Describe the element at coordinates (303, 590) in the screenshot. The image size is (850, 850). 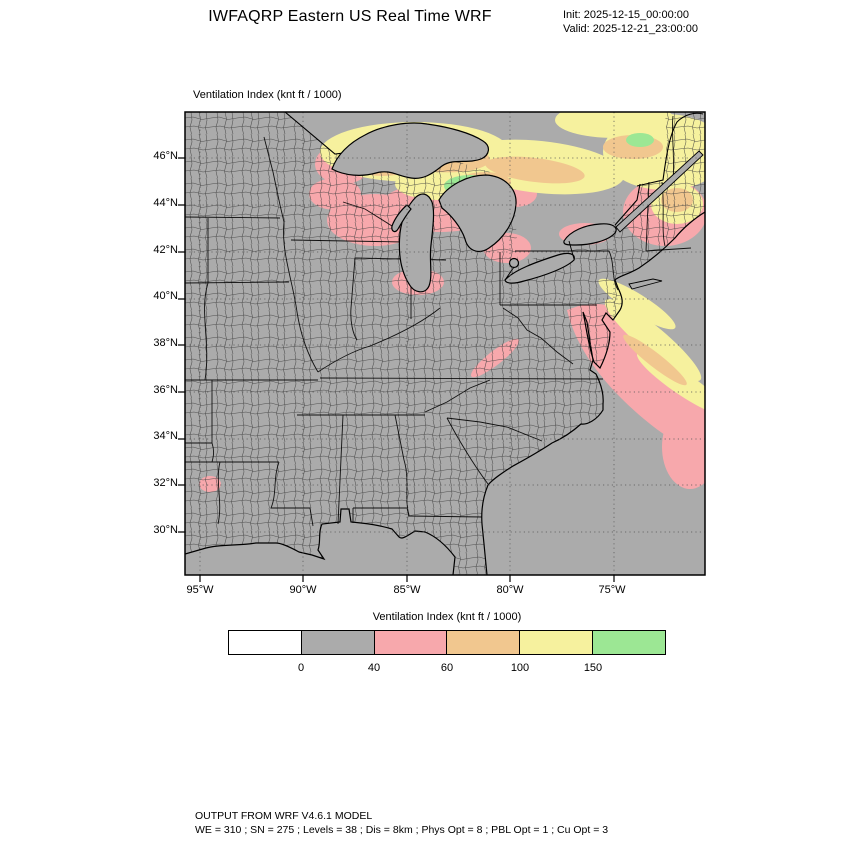
I see `lon-tick-label: 90°W` at that location.